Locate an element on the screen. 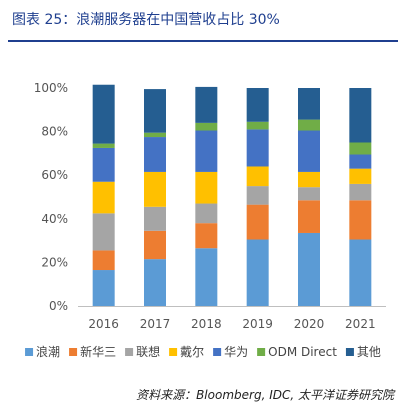  legend-label: 浪潮 is located at coordinates (48, 351).